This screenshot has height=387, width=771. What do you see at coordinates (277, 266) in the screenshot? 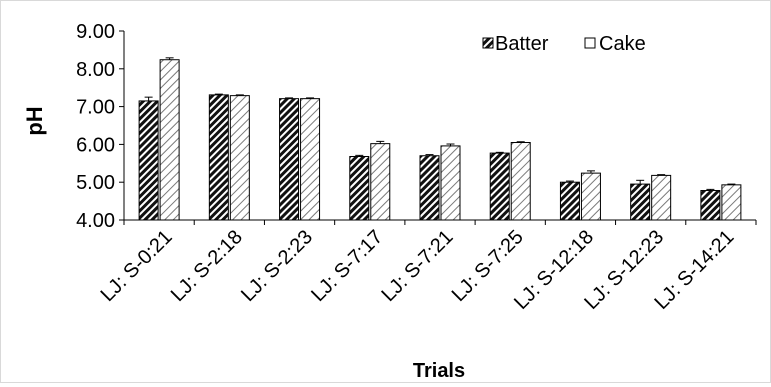
I see `x-tick-label: LJ: S-2:23` at bounding box center [277, 266].